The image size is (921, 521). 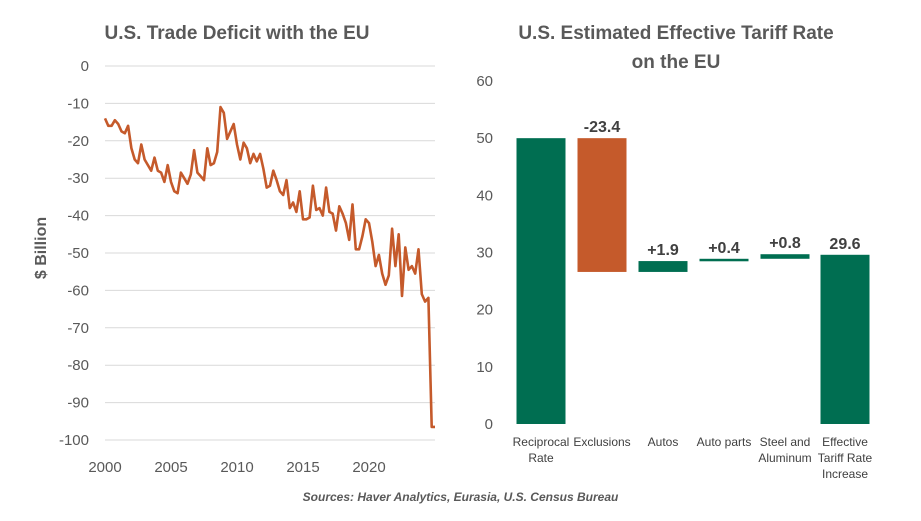 What do you see at coordinates (104, 467) in the screenshot?
I see `left-x-tick: 2000` at bounding box center [104, 467].